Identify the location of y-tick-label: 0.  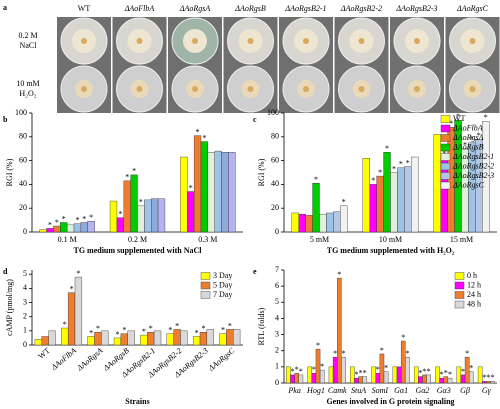
(277, 231).